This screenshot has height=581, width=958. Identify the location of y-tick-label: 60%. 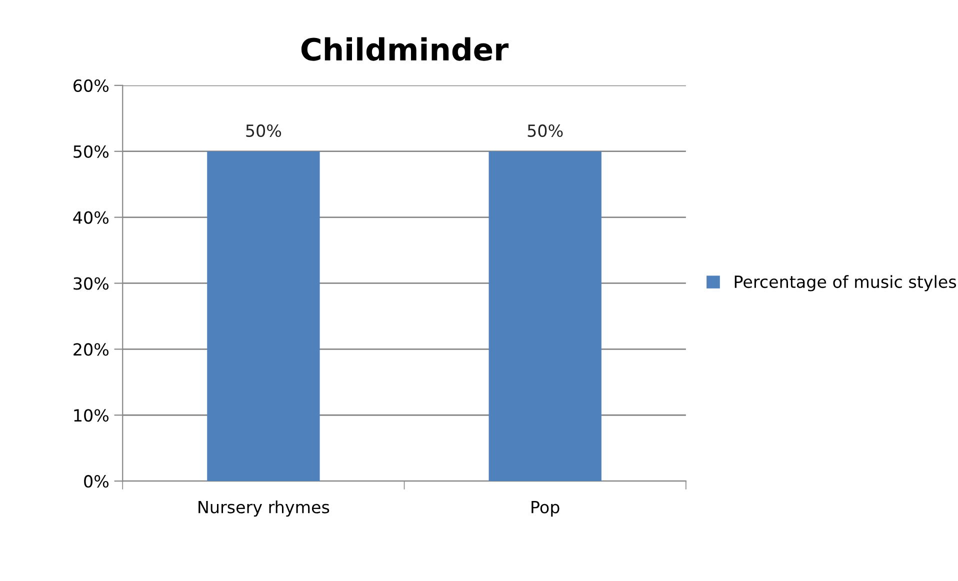
(91, 85).